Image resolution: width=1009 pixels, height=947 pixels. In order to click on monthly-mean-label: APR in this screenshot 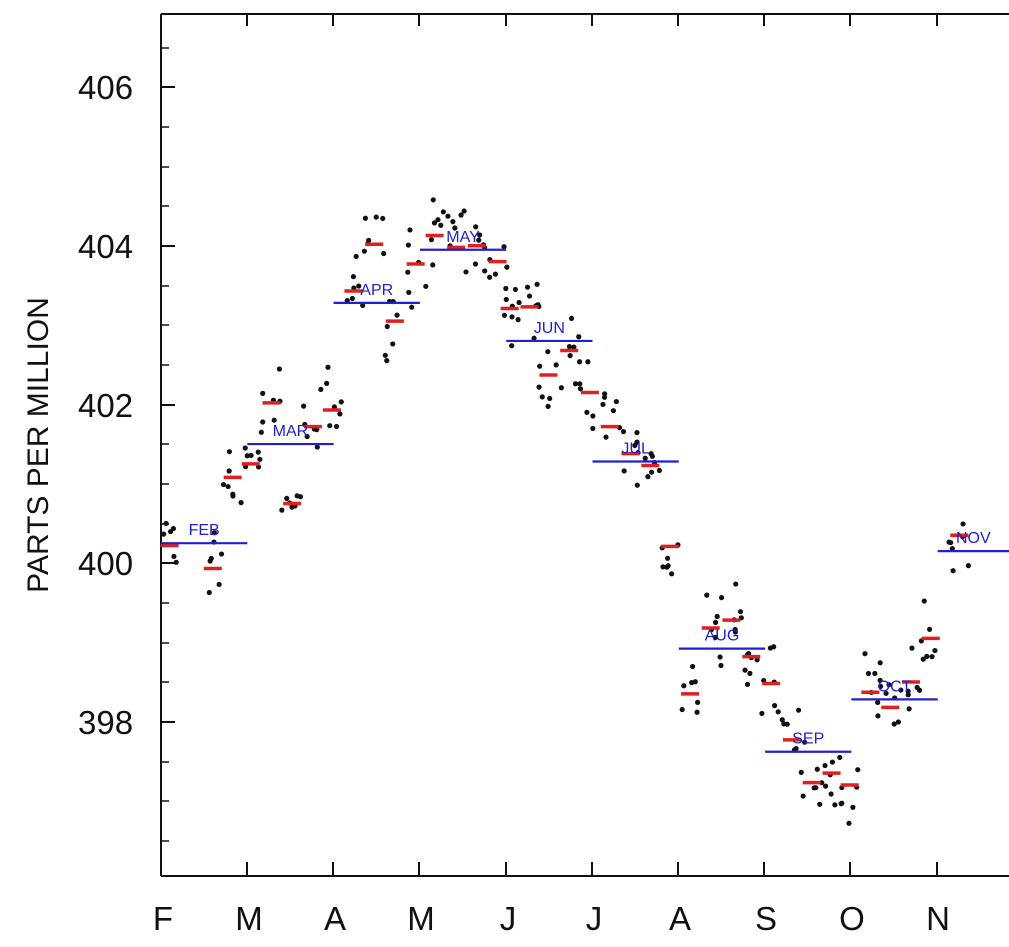, I will do `click(376, 290)`.